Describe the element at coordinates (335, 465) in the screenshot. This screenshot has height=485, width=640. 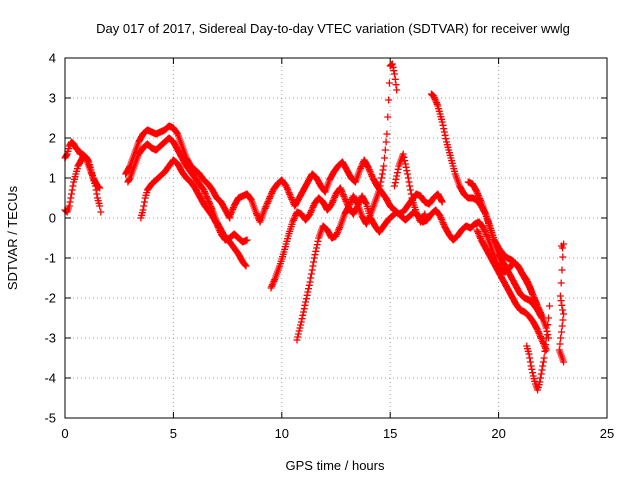
I see `x-axis-label: GPS time / hours` at that location.